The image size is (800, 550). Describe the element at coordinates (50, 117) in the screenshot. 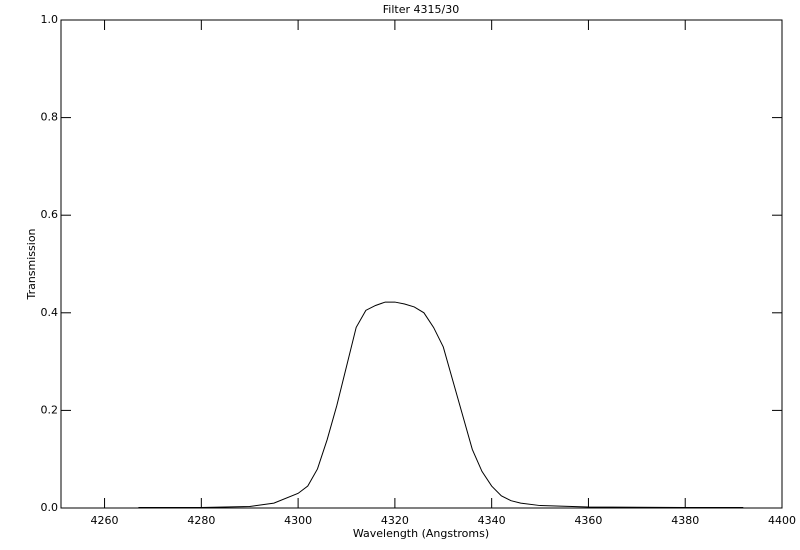

I see `y-tick-label: 0.8` at that location.